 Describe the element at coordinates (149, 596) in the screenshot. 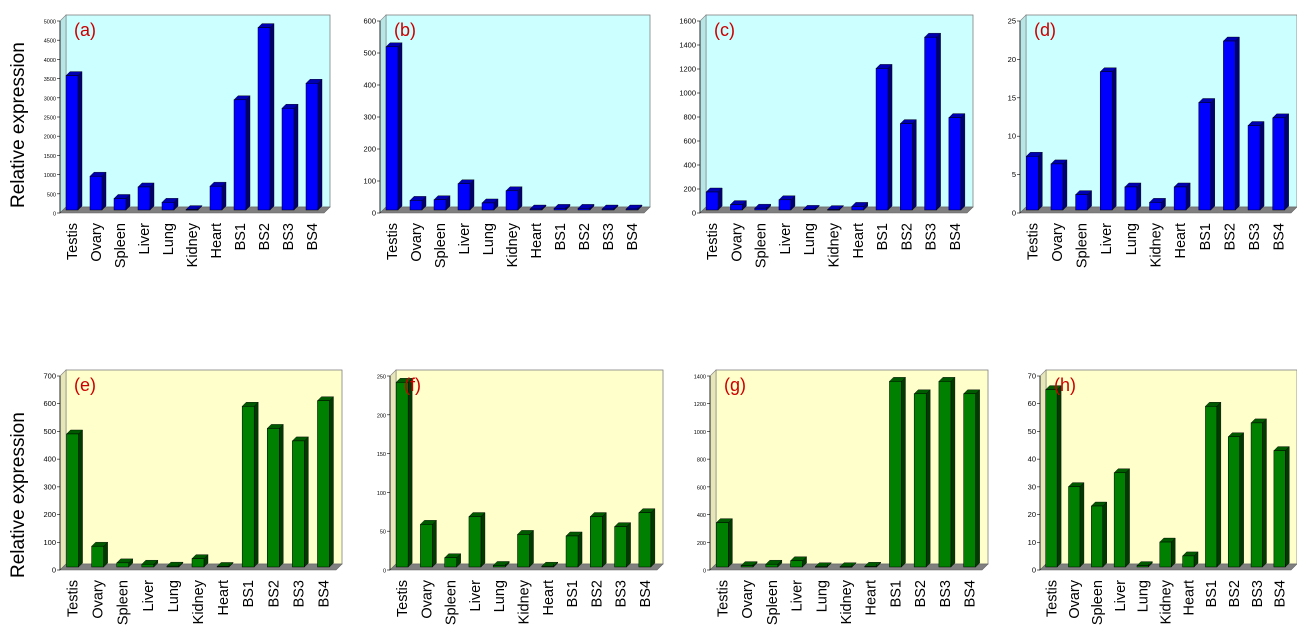

I see `x-tick-label: Liver` at that location.